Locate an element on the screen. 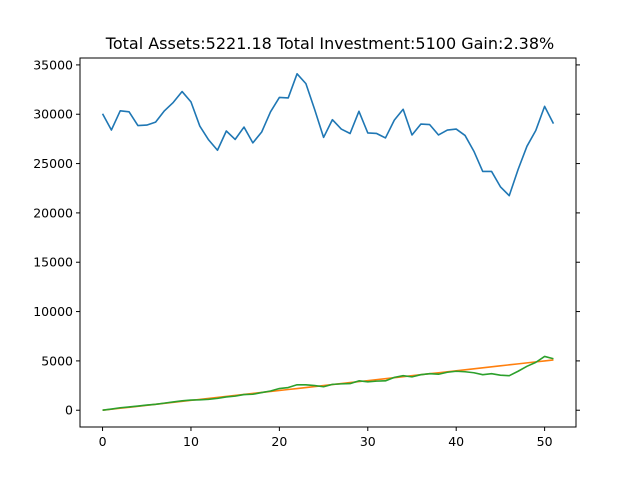 The width and height of the screenshot is (640, 480). y-tick-label: 30000 is located at coordinates (53, 114).